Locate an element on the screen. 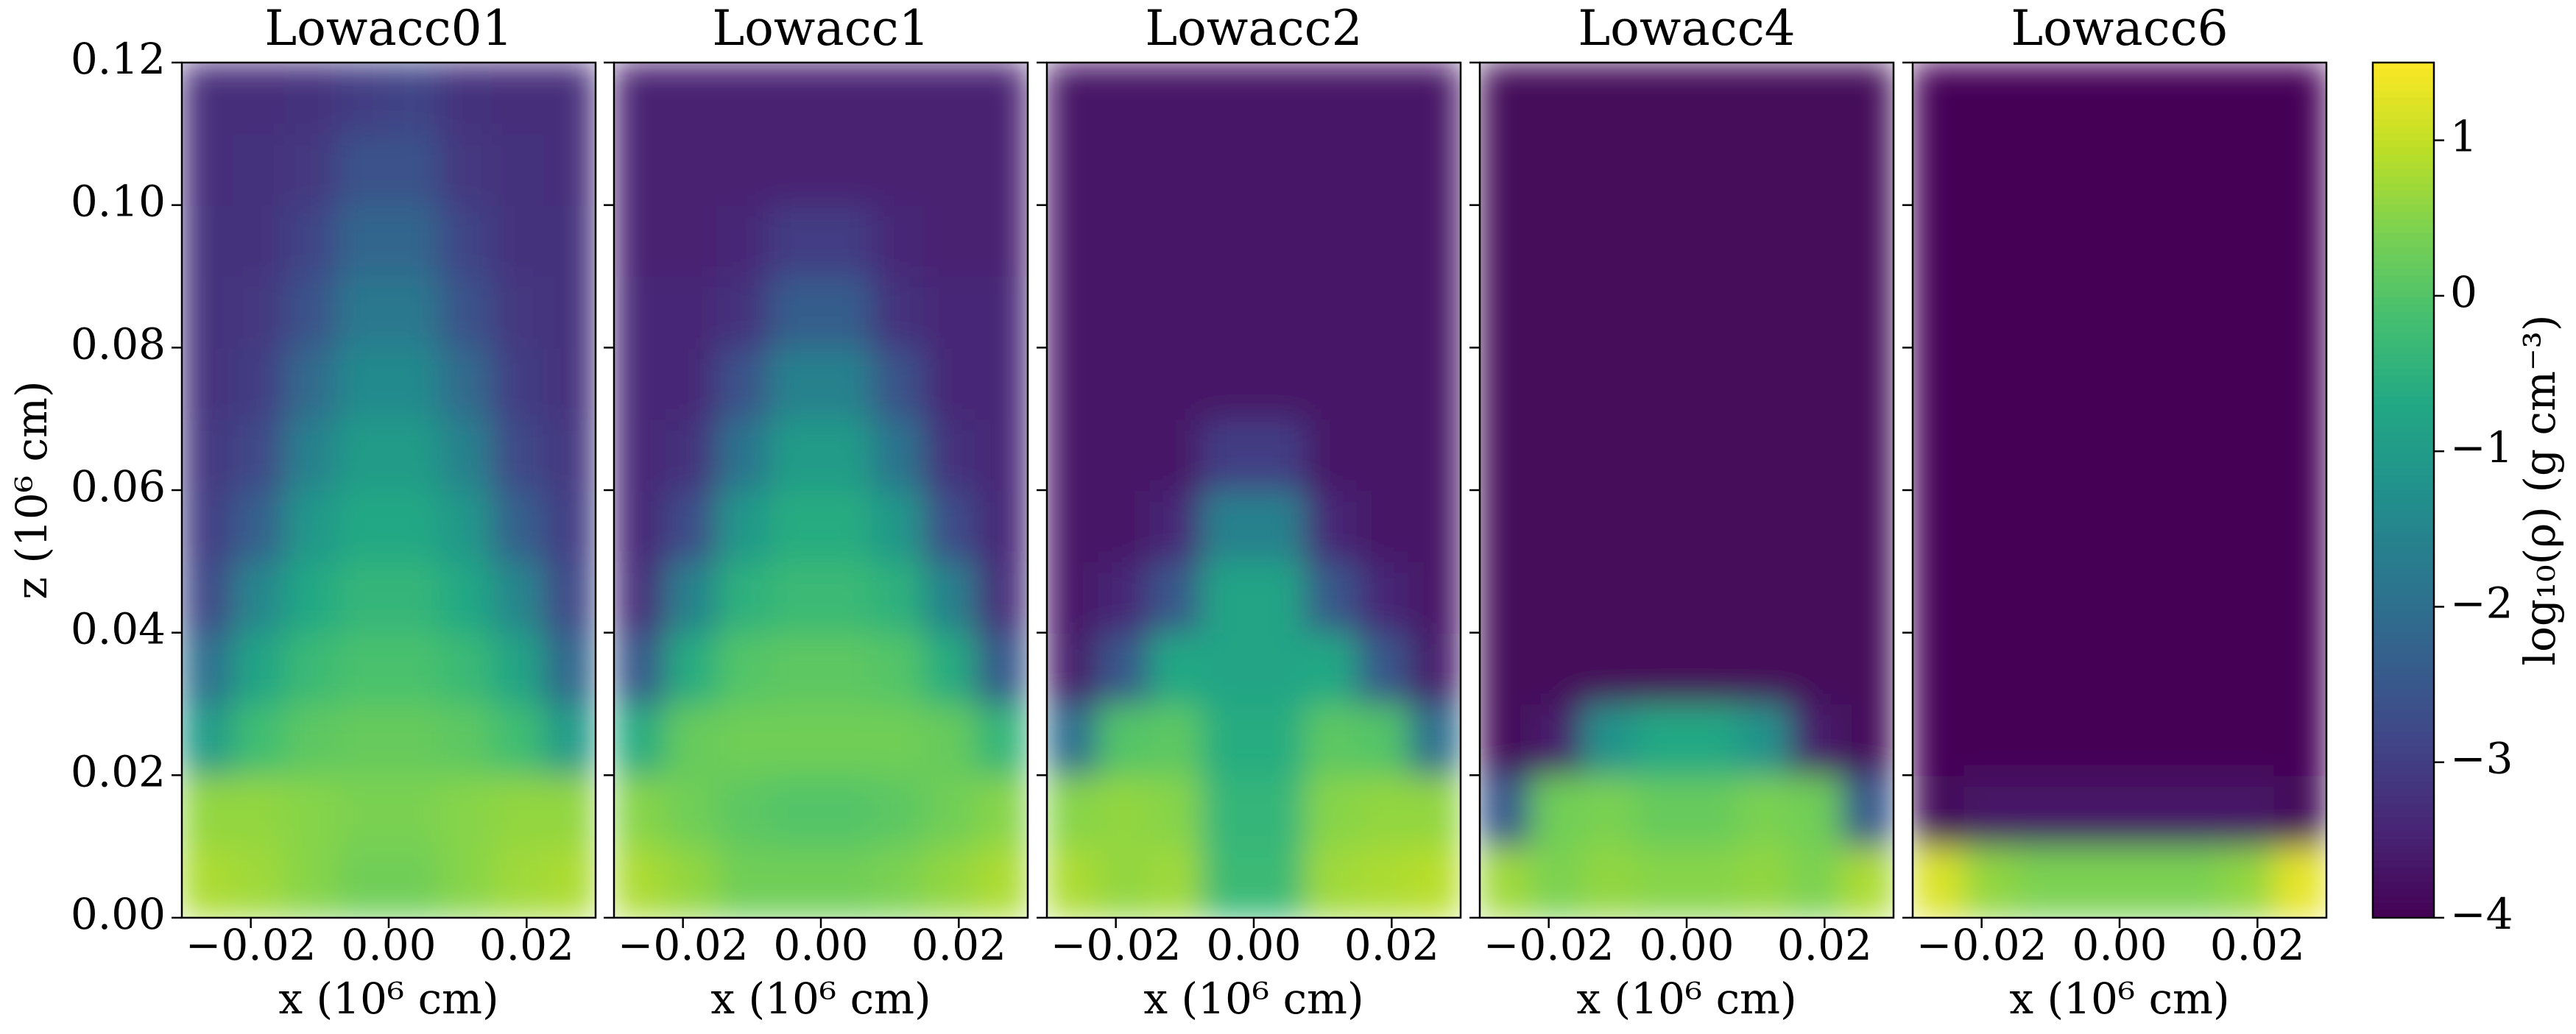 The height and width of the screenshot is (1034, 2576). panel-title: Lowacc1 is located at coordinates (820, 28).